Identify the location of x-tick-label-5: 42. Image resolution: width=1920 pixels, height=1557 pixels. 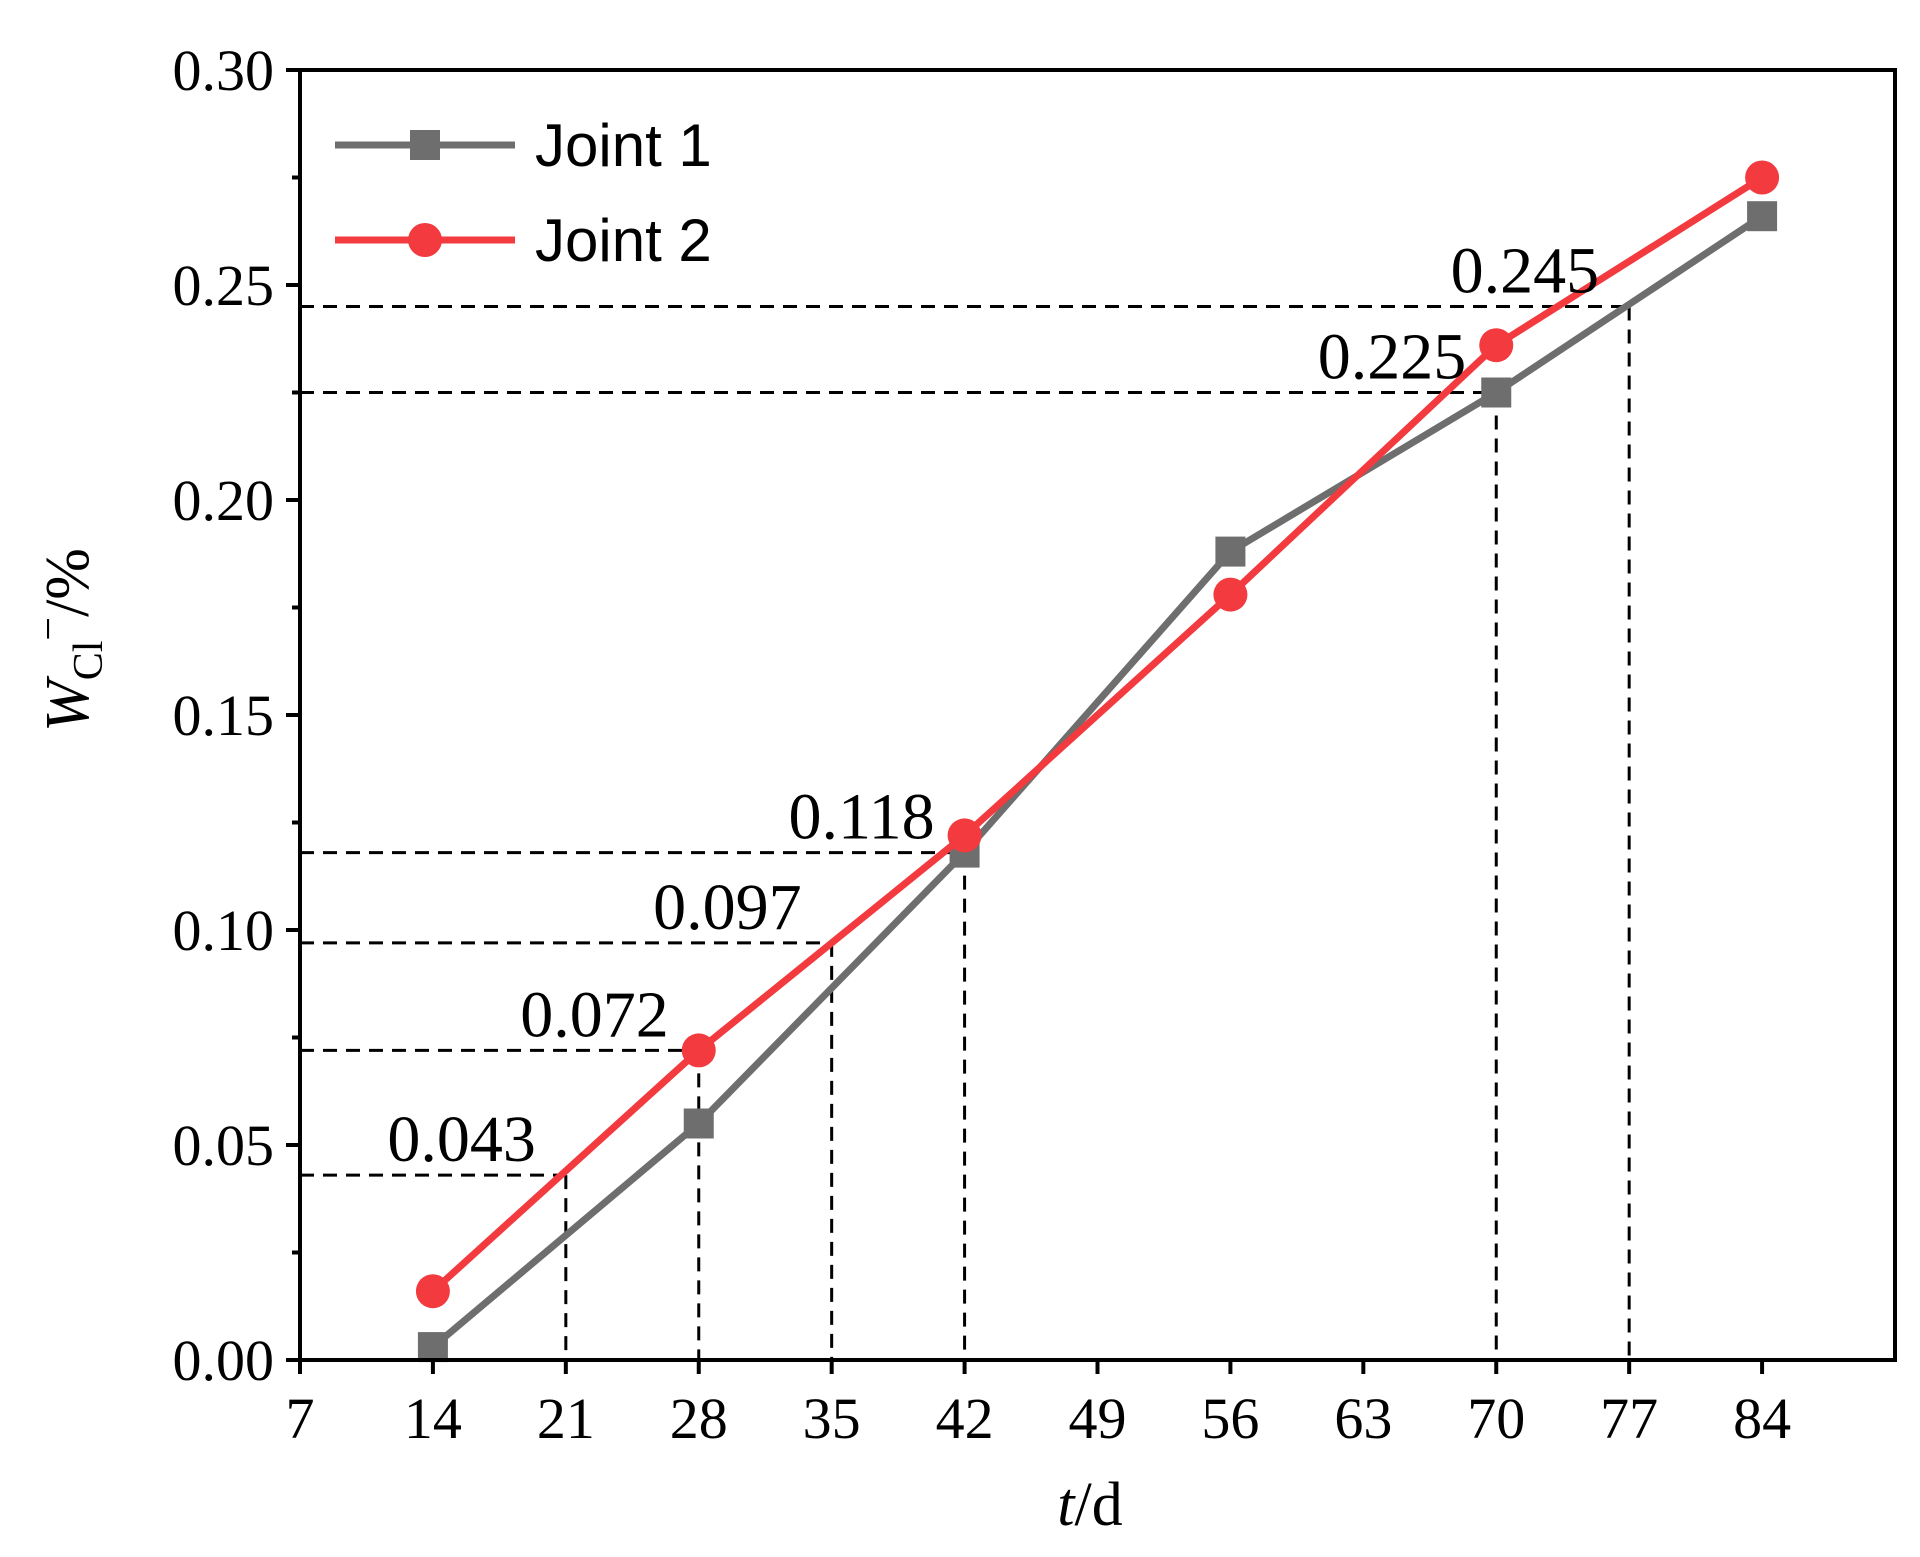
(965, 1418).